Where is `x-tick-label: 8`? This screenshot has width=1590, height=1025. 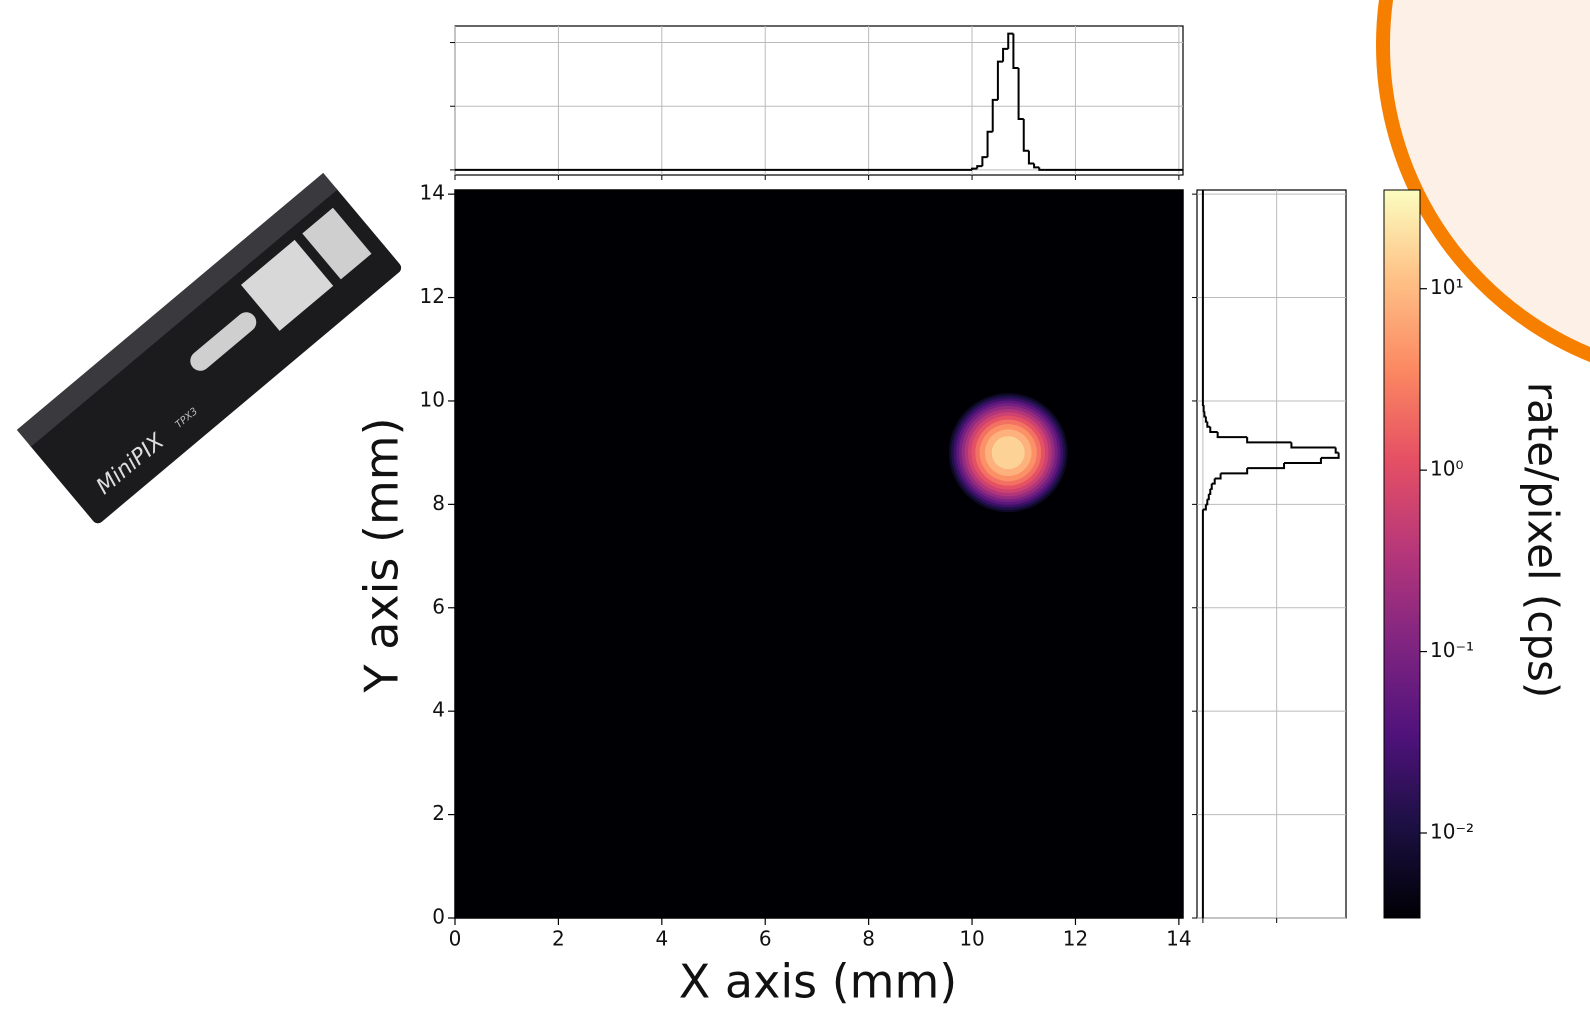
x-tick-label: 8 is located at coordinates (868, 939).